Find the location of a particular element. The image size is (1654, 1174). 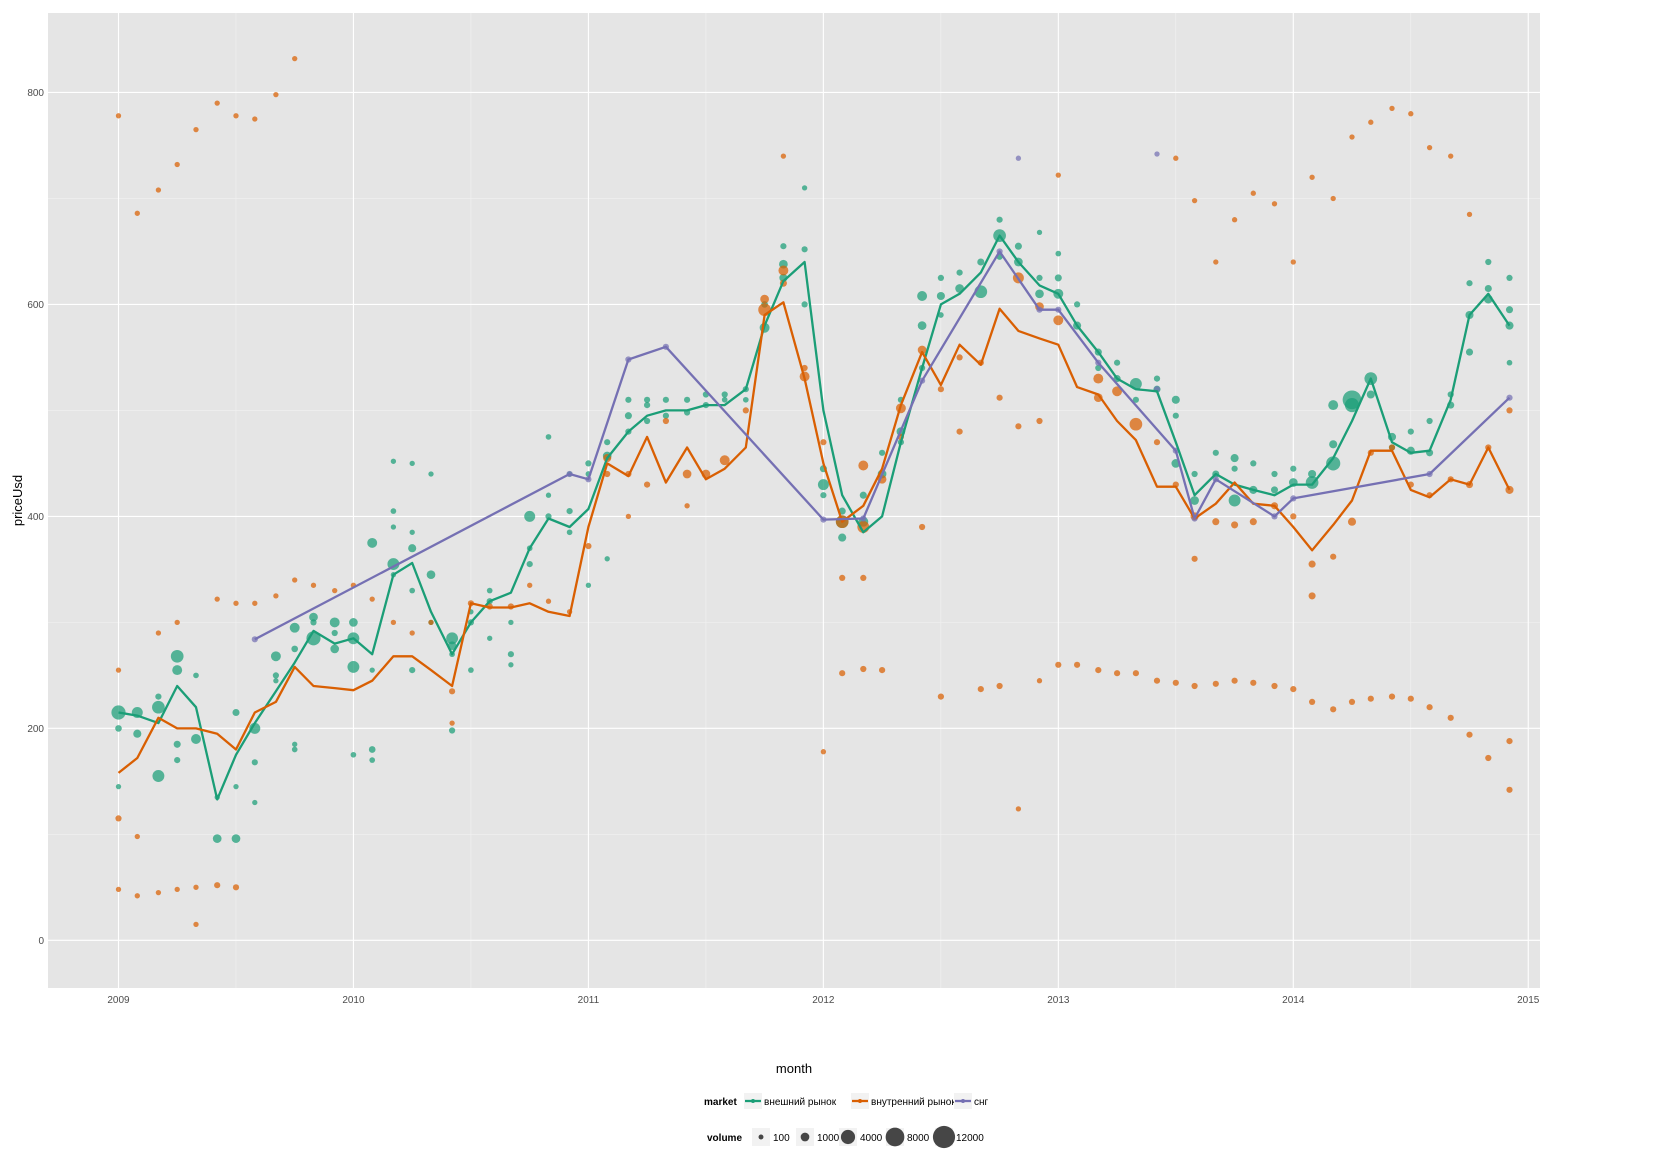

legend-size-label: 100 is located at coordinates (781, 1138).